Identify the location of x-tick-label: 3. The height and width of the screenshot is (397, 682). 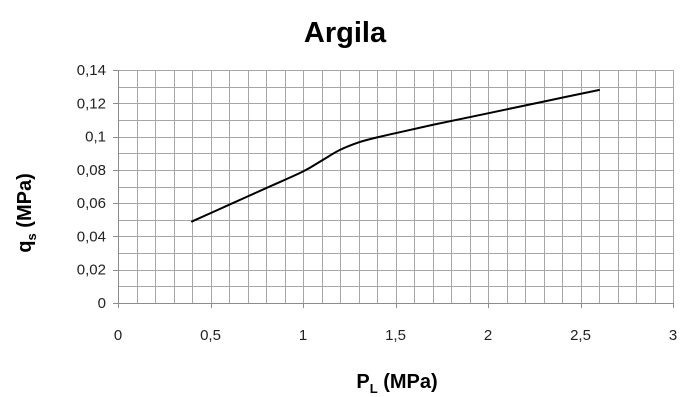
(673, 335).